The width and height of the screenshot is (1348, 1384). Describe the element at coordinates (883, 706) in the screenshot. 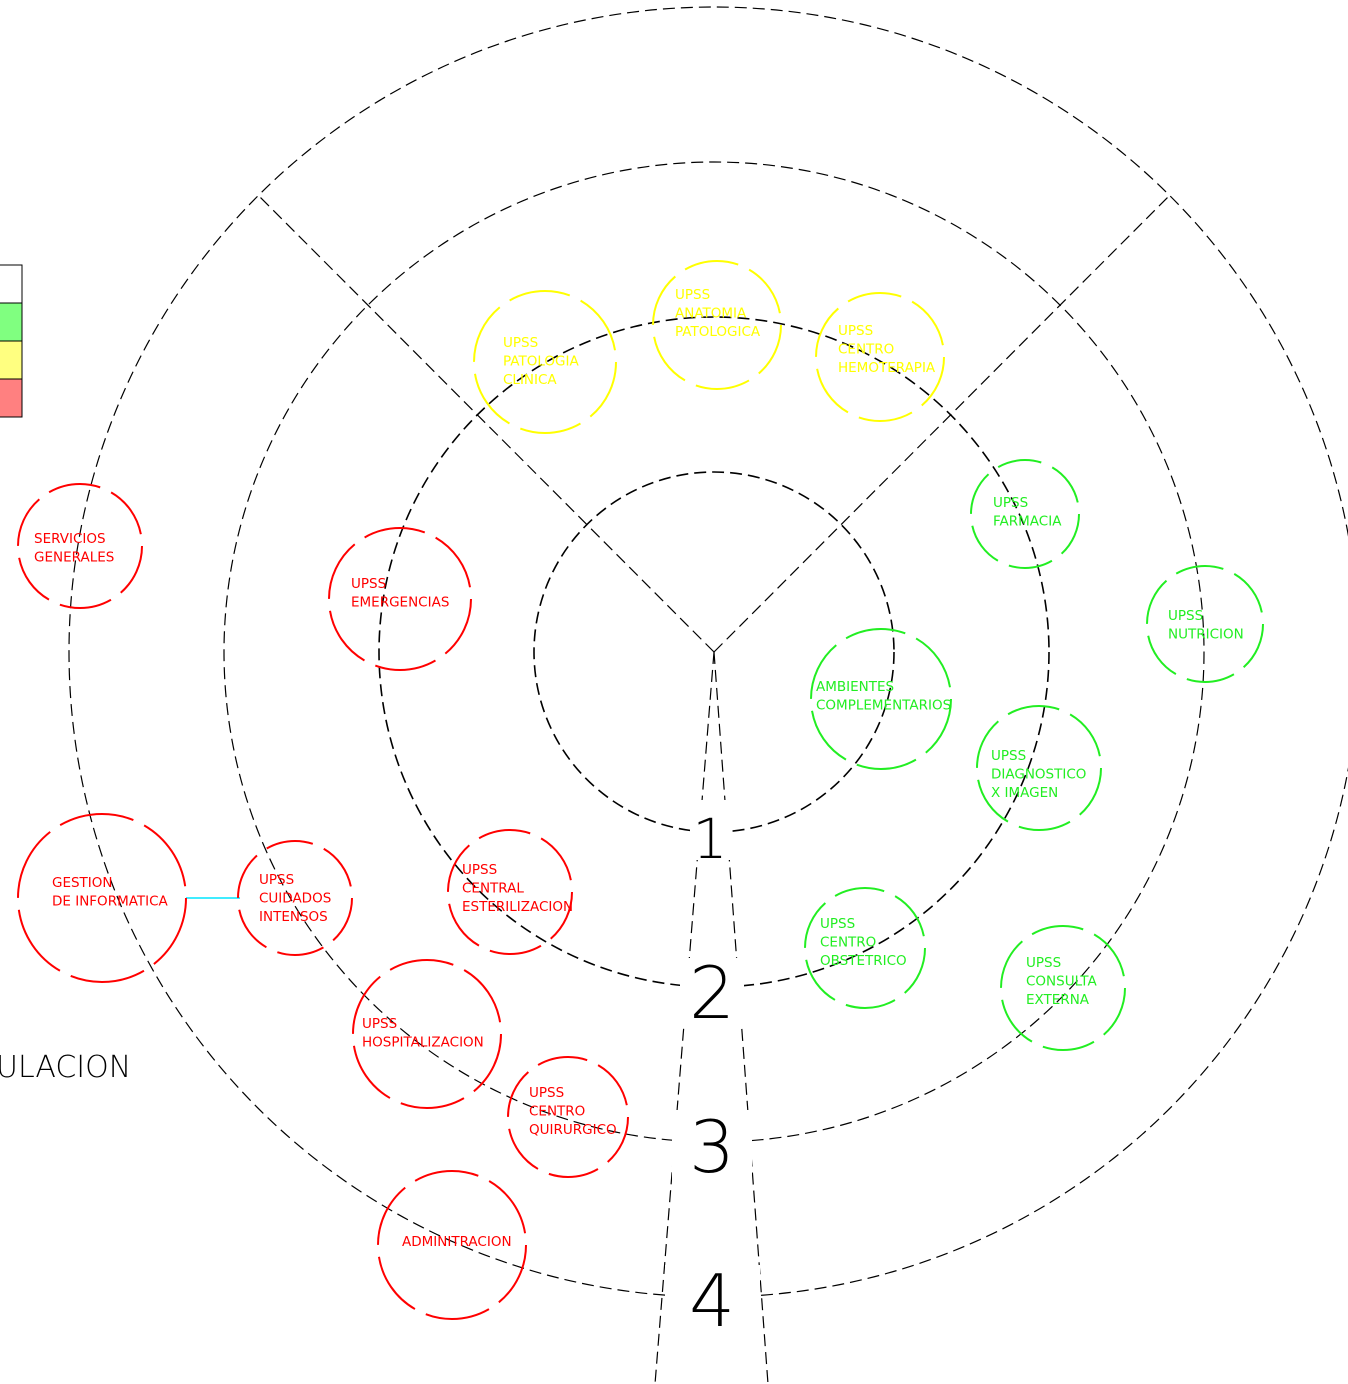

I see `node-label: COMPLEMENTARIOS` at that location.